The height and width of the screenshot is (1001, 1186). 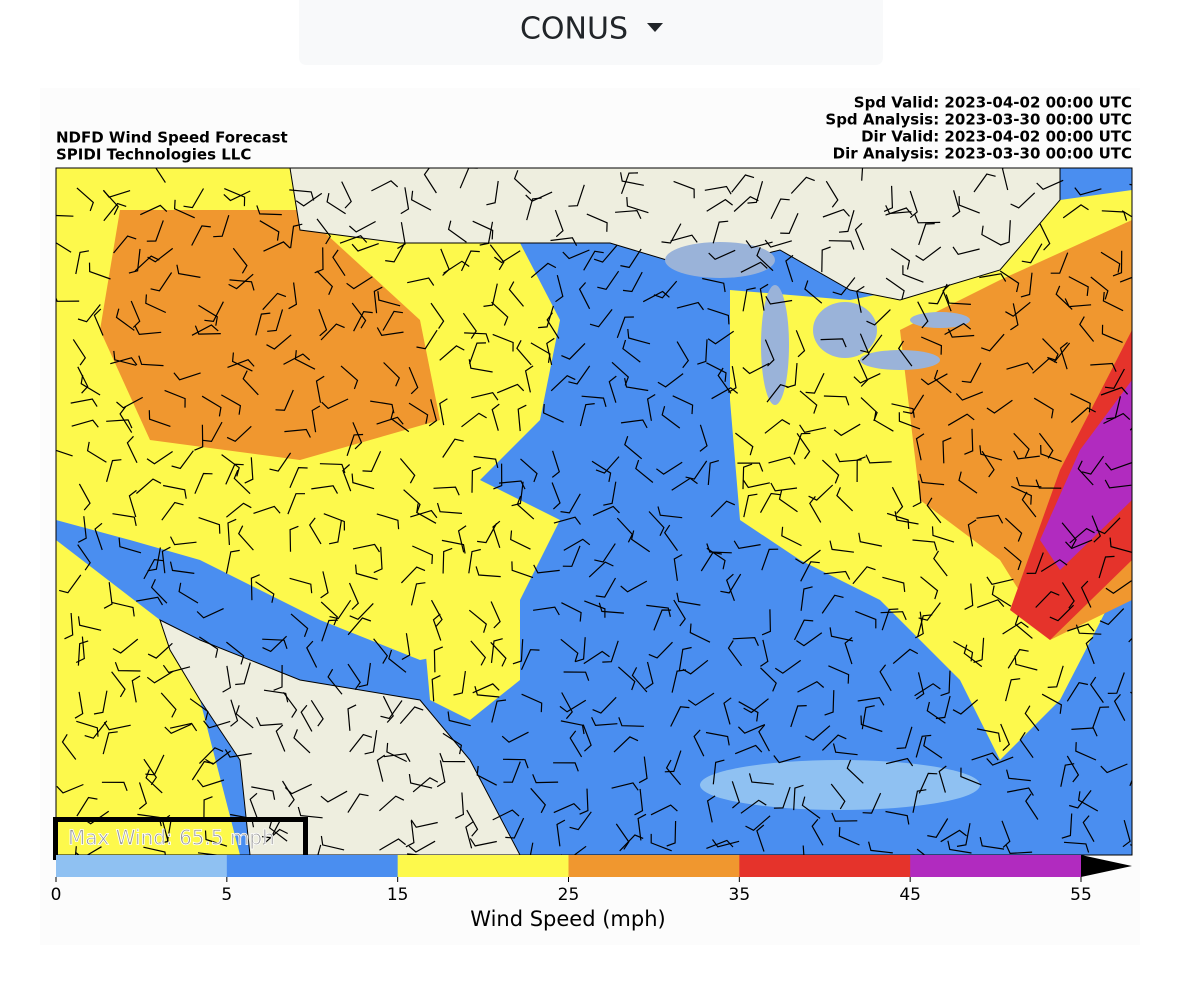 What do you see at coordinates (982, 154) in the screenshot?
I see `time-line: Dir Analysis: 2023-03-30 00:00 UTC` at bounding box center [982, 154].